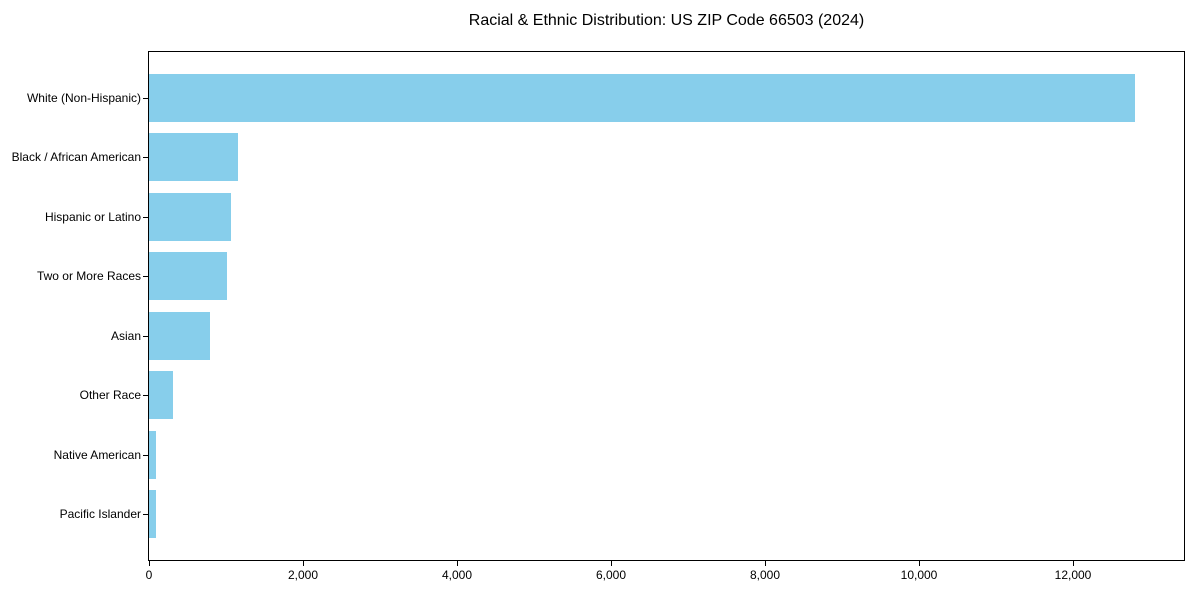 This screenshot has width=1200, height=600. What do you see at coordinates (76, 157) in the screenshot?
I see `y-tick-label: Black / African American` at bounding box center [76, 157].